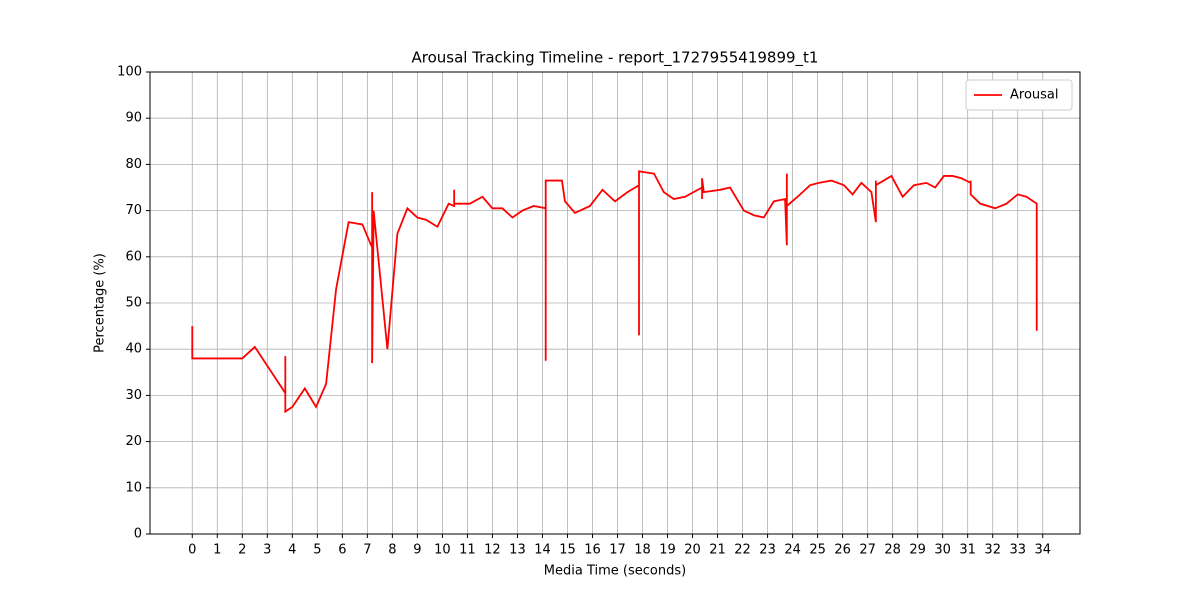 This screenshot has height=604, width=1200. I want to click on y-tick-label: 40, so click(133, 349).